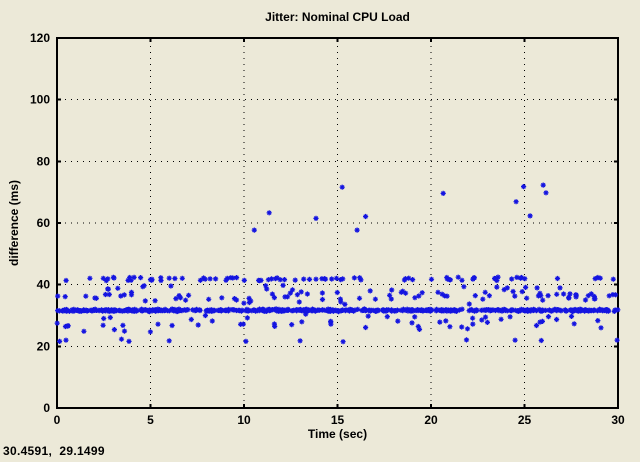  What do you see at coordinates (44, 161) in the screenshot?
I see `y-tick-label: 80` at bounding box center [44, 161].